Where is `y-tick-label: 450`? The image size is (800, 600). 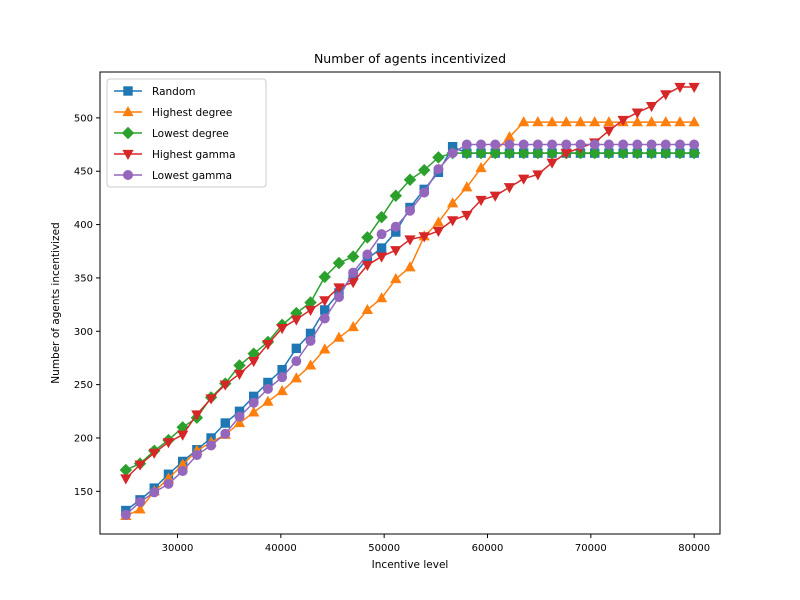
y-tick-label: 450 is located at coordinates (83, 172).